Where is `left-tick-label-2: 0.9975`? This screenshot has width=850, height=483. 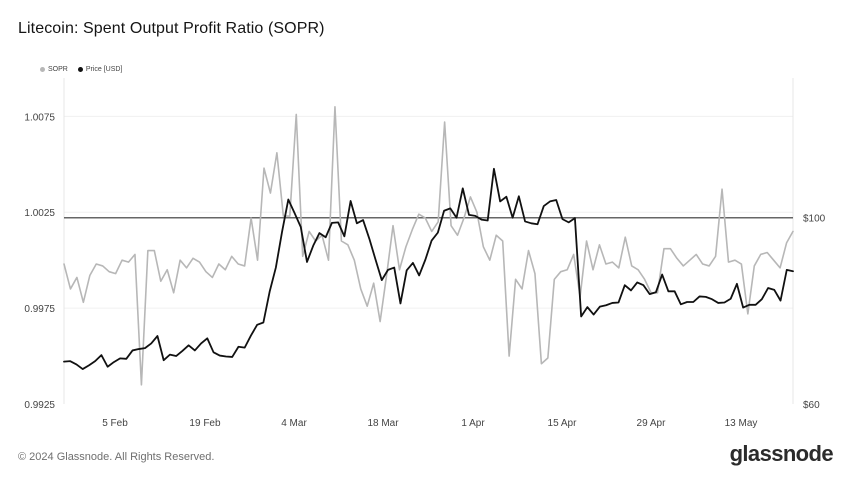
left-tick-label-2: 0.9975 is located at coordinates (39, 309).